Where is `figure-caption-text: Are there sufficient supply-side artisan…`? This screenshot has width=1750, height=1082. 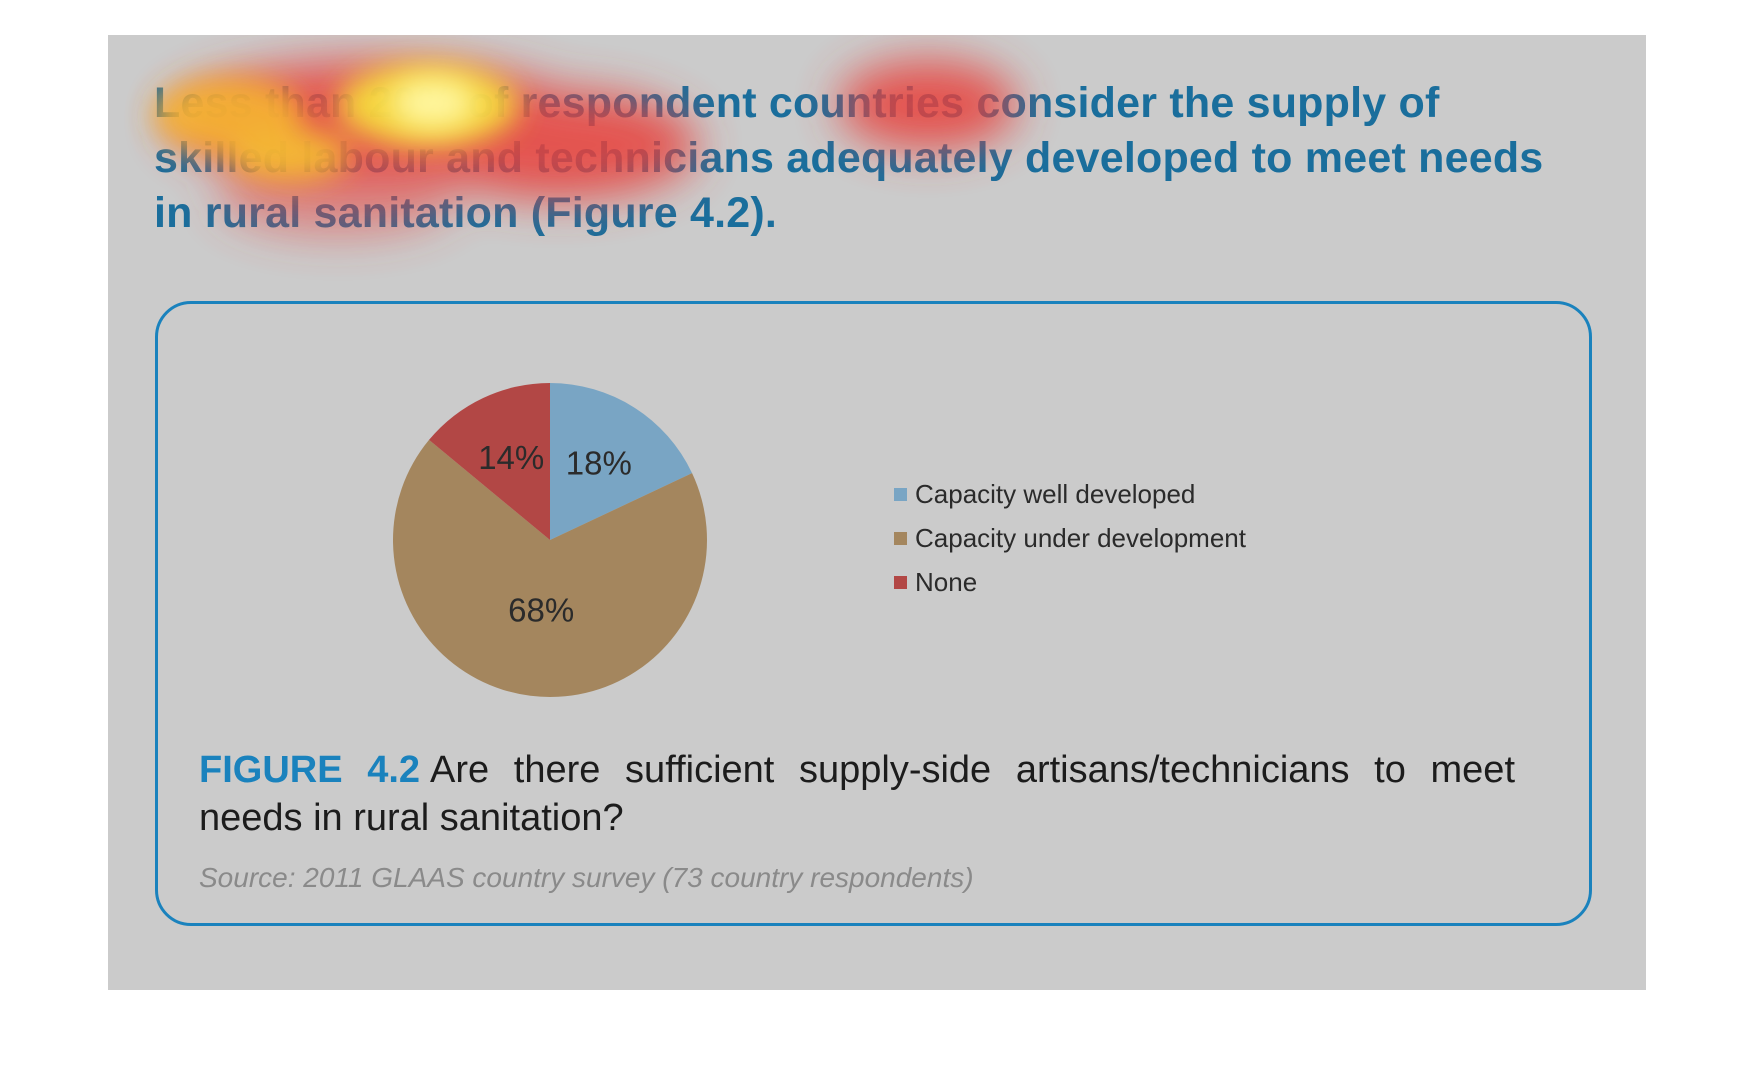 figure-caption-text: Are there sufficient supply-side artisan… is located at coordinates (857, 794).